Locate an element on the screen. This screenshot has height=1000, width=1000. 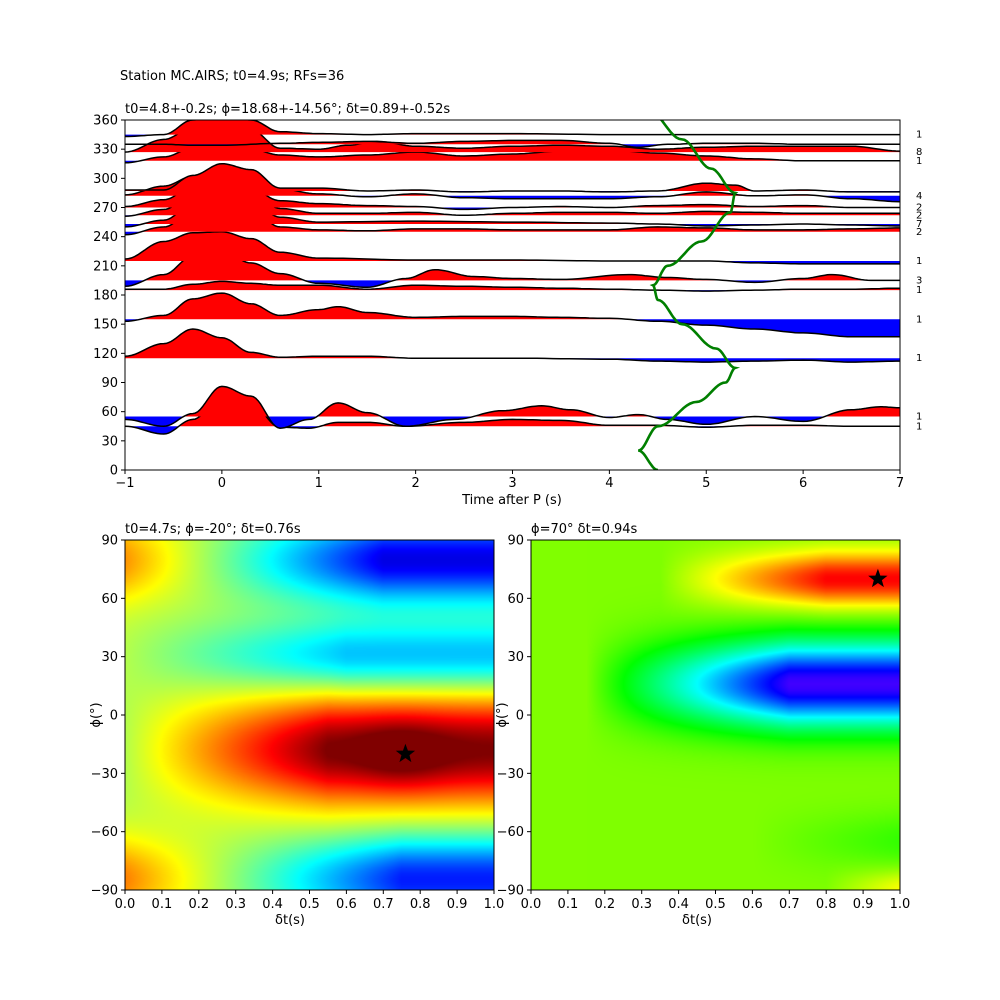
left-heatmap-x-label: δt(s) is located at coordinates (290, 920).